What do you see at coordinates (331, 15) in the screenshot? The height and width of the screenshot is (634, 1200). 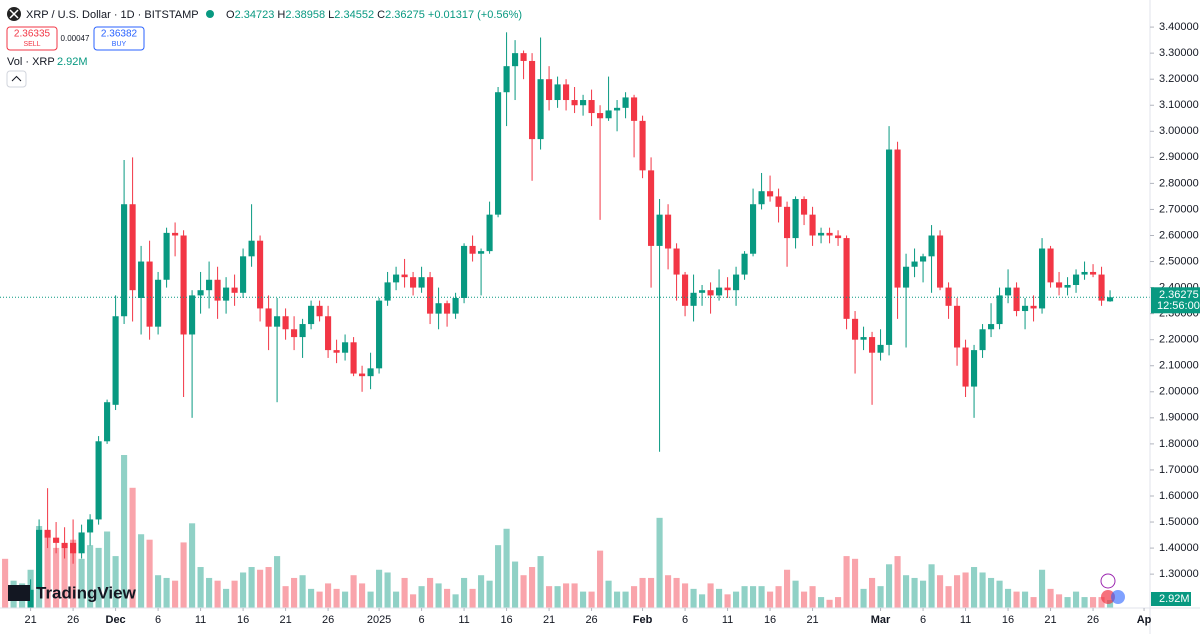 I see `ohlc-key: L` at bounding box center [331, 15].